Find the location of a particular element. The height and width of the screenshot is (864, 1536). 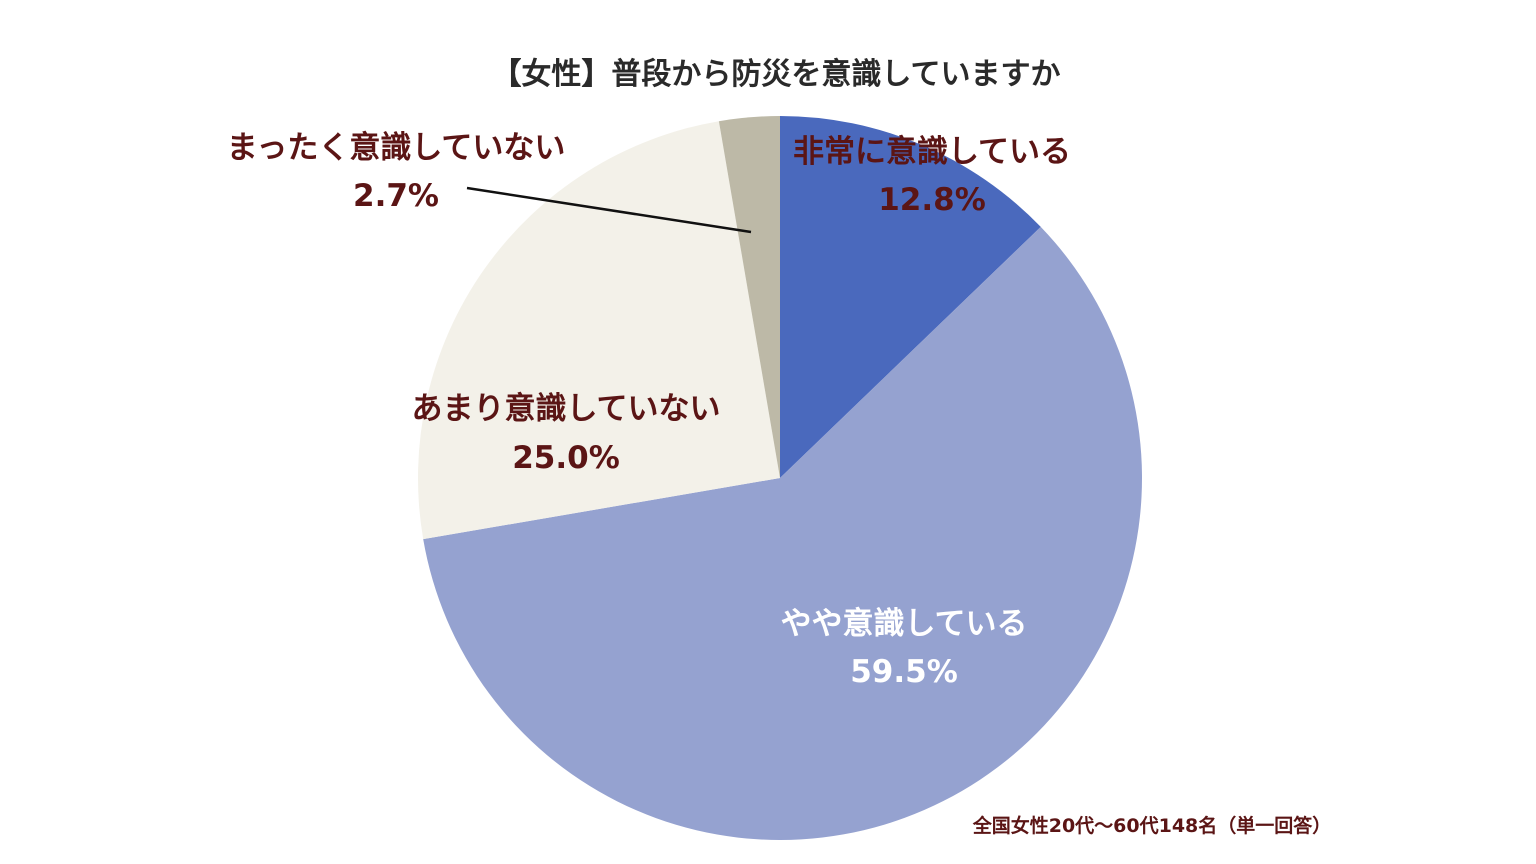

chart-title: 【女性】普段から防災を意識していますか is located at coordinates (775, 74).